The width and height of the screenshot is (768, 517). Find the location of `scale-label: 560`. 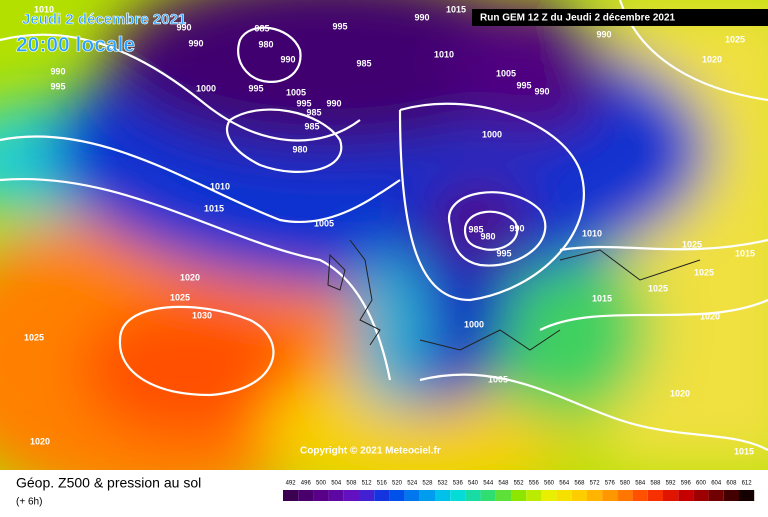

scale-label: 560 is located at coordinates (549, 484).